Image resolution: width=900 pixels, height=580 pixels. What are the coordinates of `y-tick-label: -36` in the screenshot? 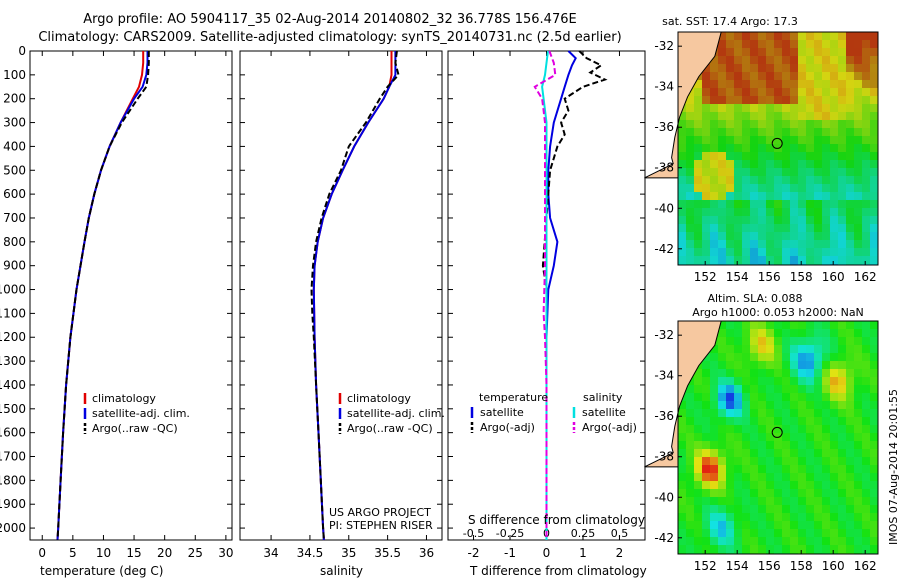 It's located at (664, 416).